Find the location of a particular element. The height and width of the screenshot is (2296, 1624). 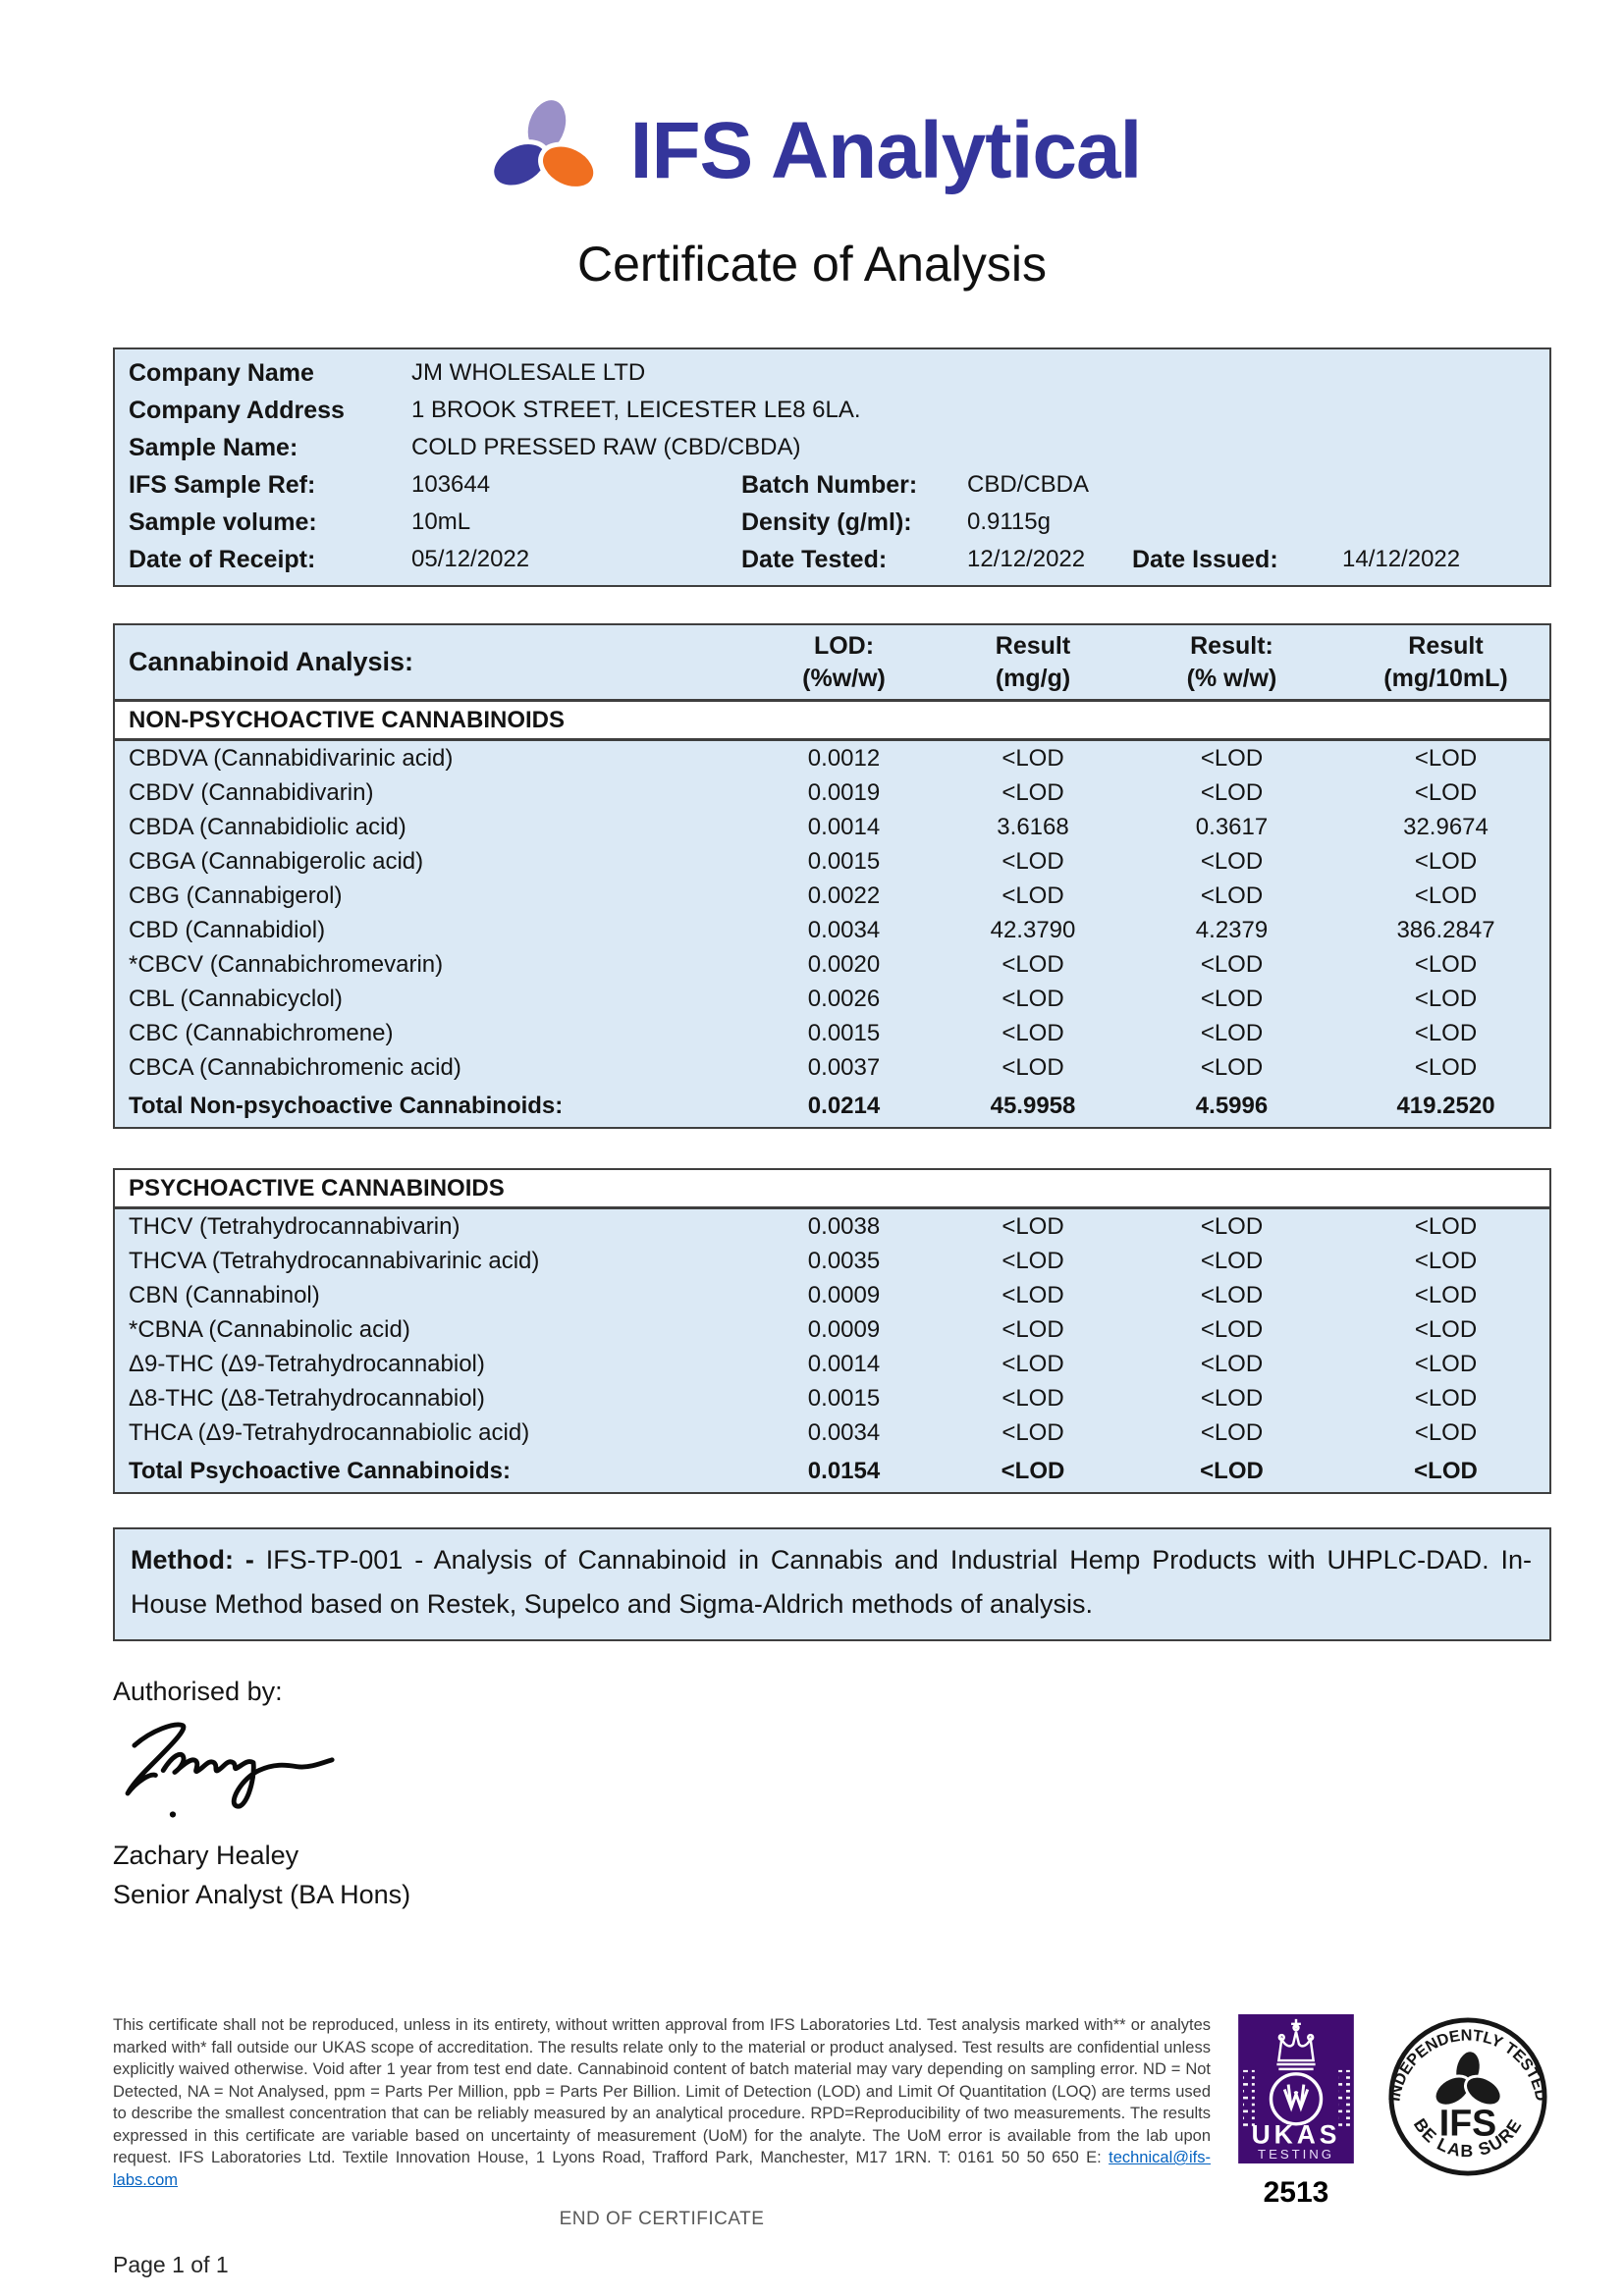

info-row: Company Name JM WHOLESALE LTD is located at coordinates (839, 373).